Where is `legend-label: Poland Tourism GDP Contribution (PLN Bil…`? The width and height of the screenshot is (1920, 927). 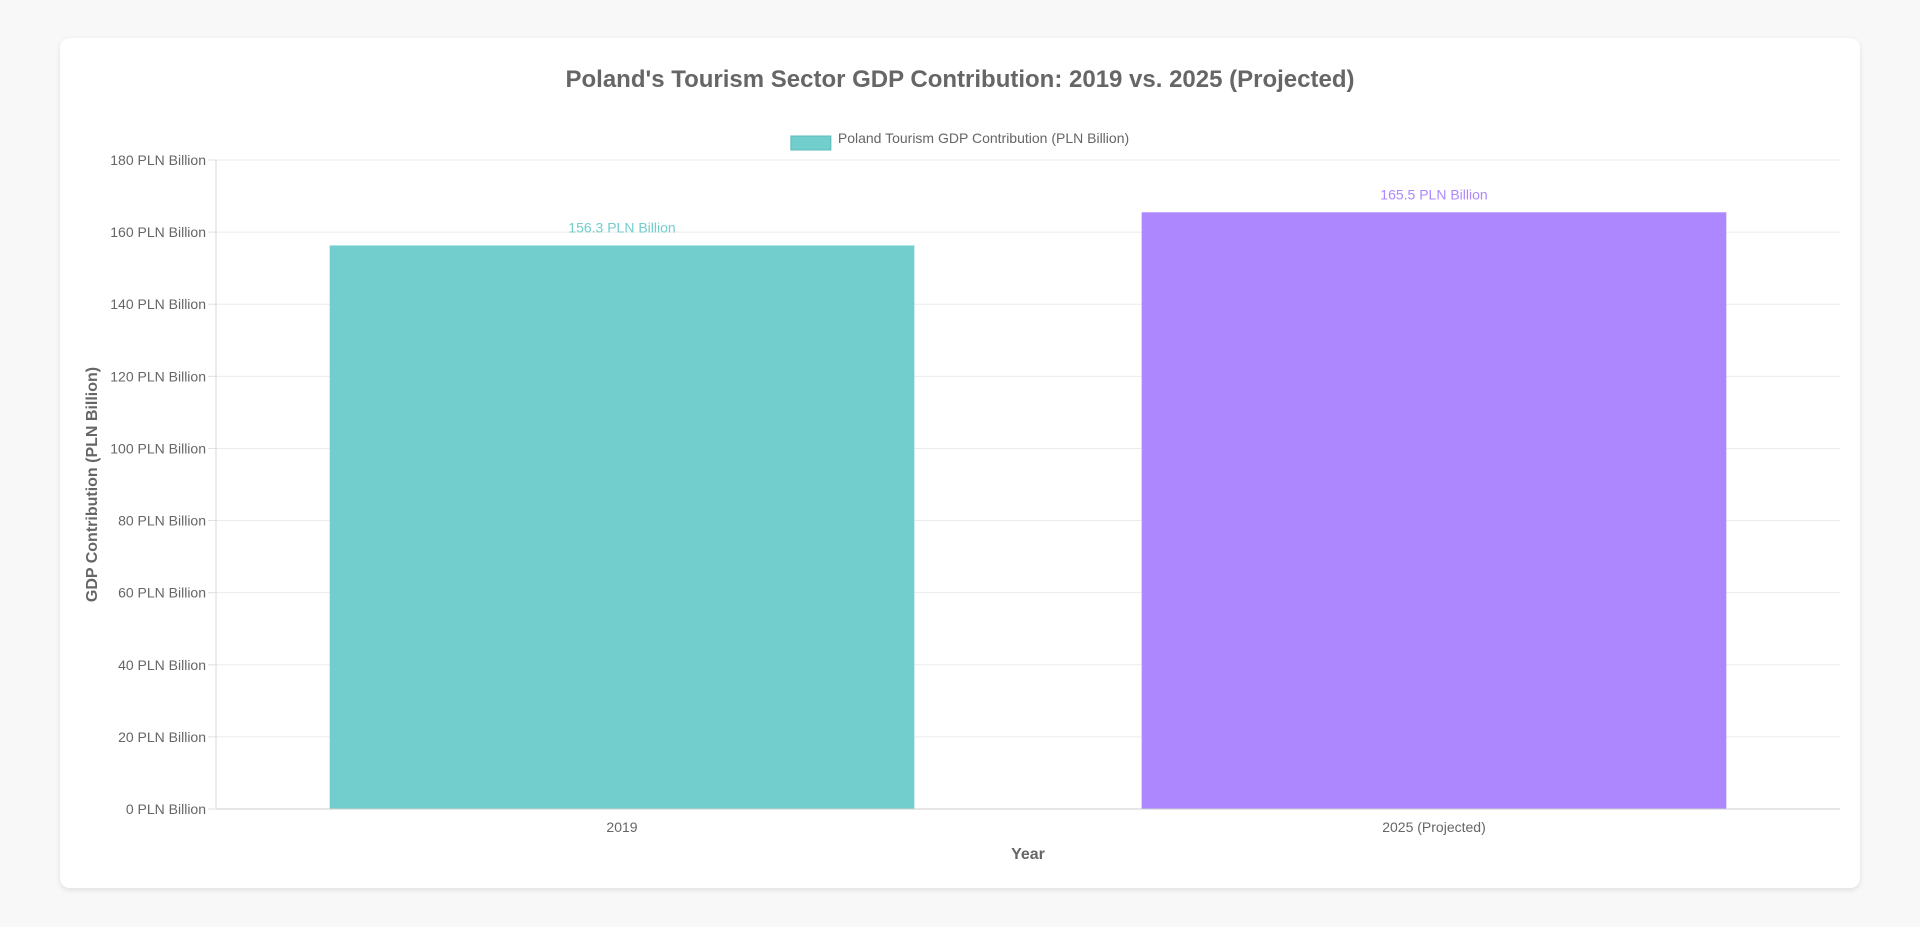 legend-label: Poland Tourism GDP Contribution (PLN Bil… is located at coordinates (983, 138).